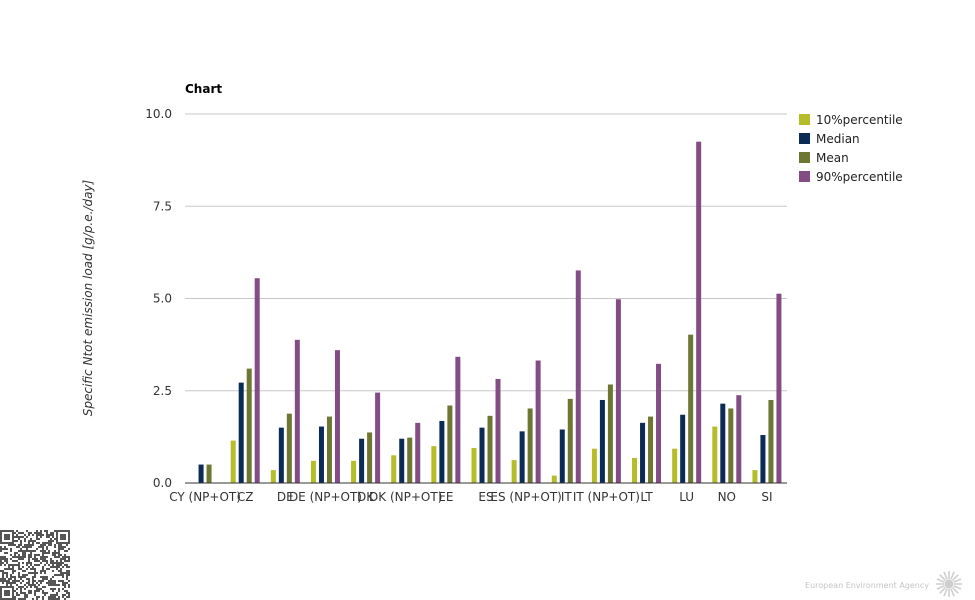  What do you see at coordinates (418, 452) in the screenshot?
I see `bar-90-percentile` at bounding box center [418, 452].